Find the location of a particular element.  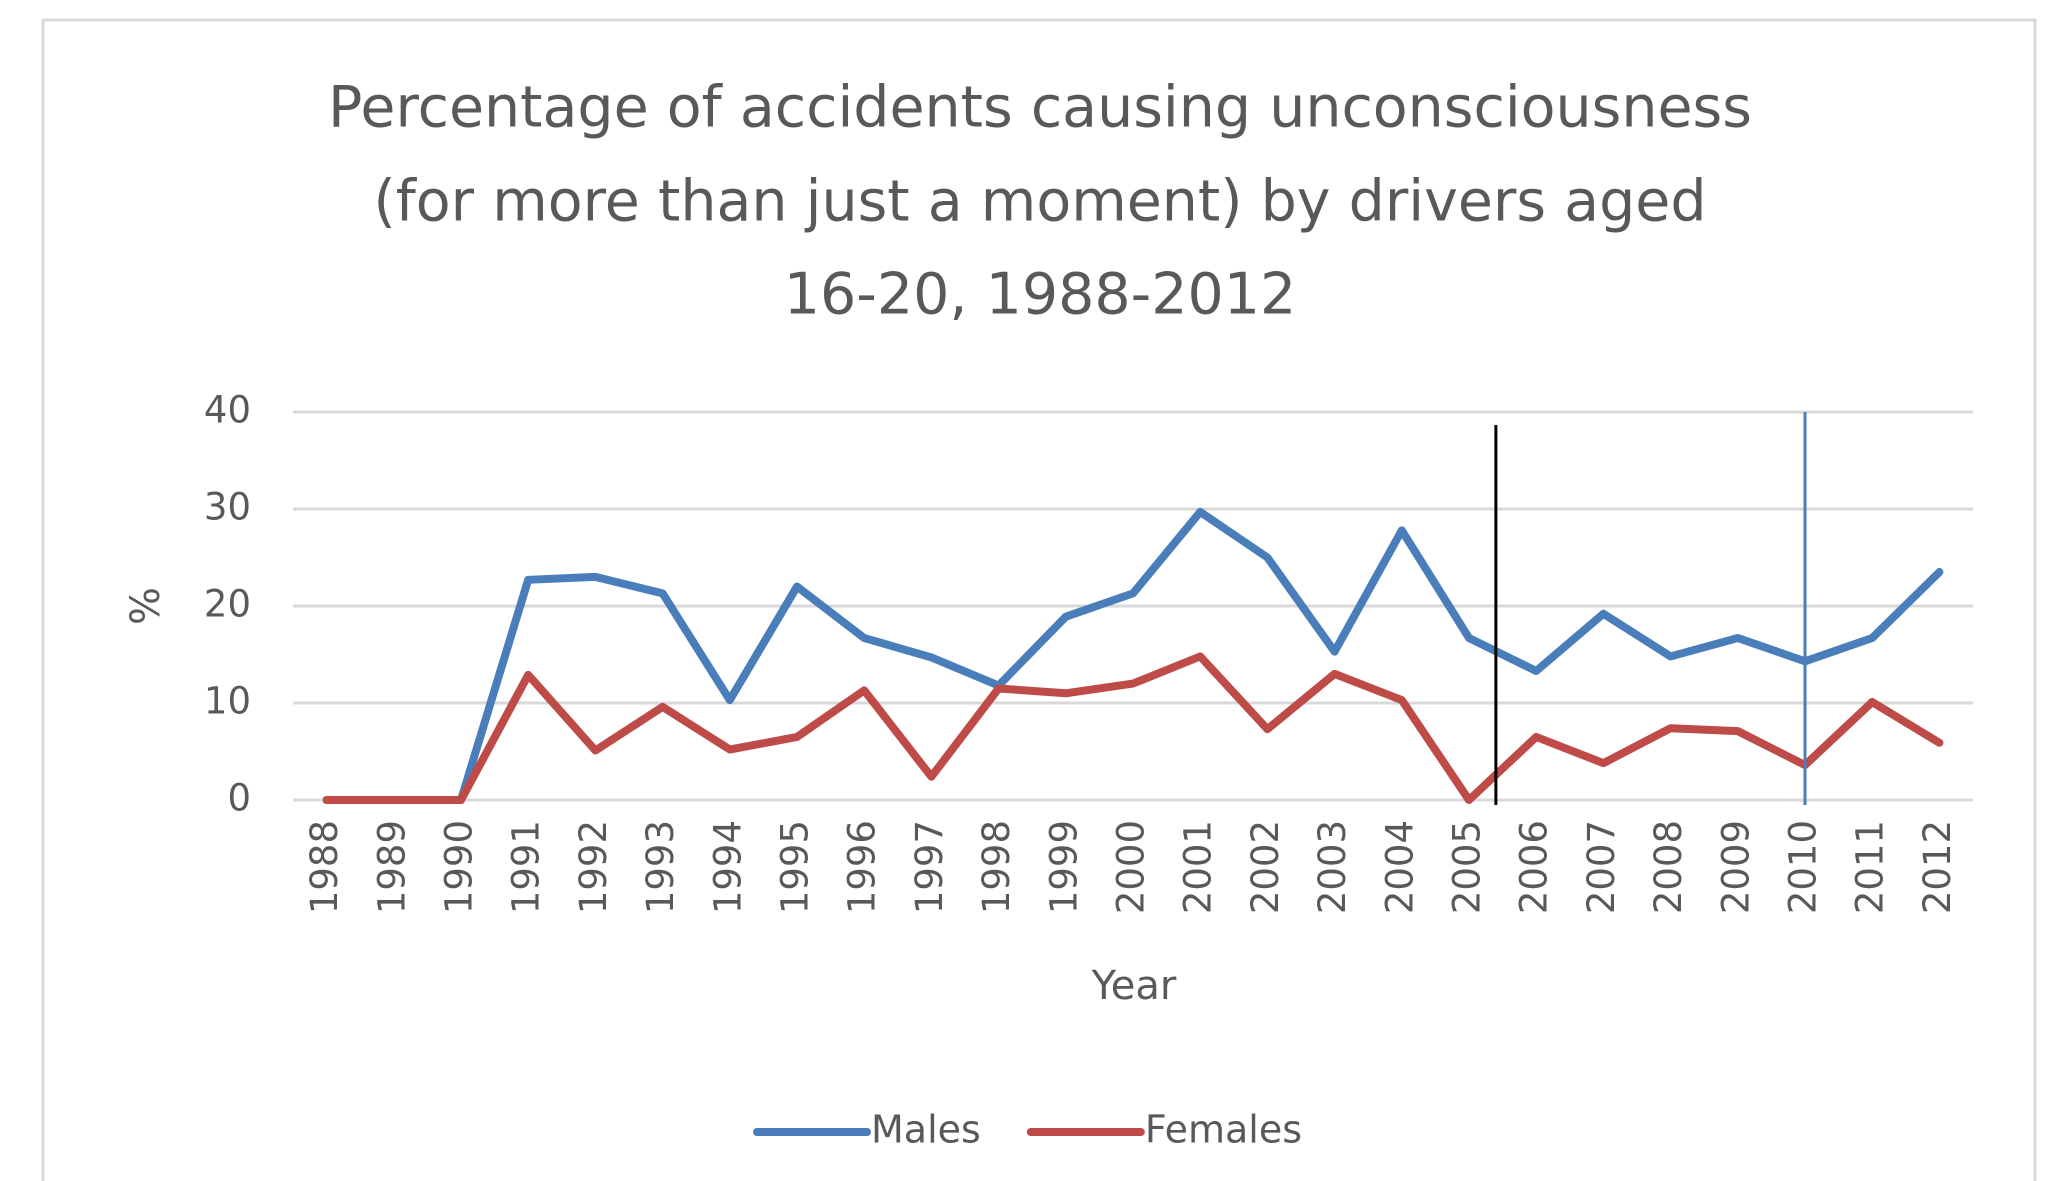

y-tick-label: 20 is located at coordinates (227, 604).